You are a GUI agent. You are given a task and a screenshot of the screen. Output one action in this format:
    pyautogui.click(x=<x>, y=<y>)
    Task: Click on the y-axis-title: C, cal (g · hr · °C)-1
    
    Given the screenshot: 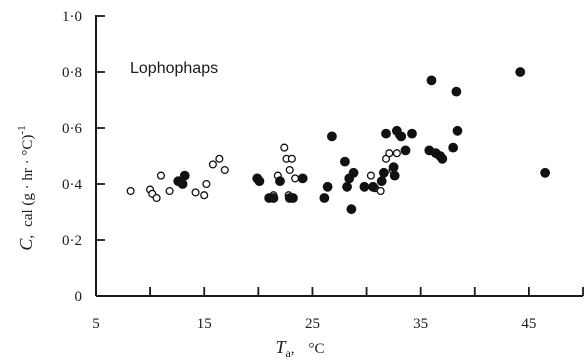 What is the action you would take?
    pyautogui.click(x=26, y=187)
    